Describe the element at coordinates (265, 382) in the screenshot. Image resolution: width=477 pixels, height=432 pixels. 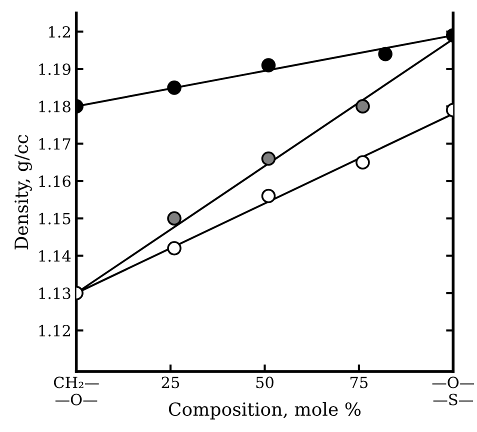
I see `x-tick-label: 50` at that location.